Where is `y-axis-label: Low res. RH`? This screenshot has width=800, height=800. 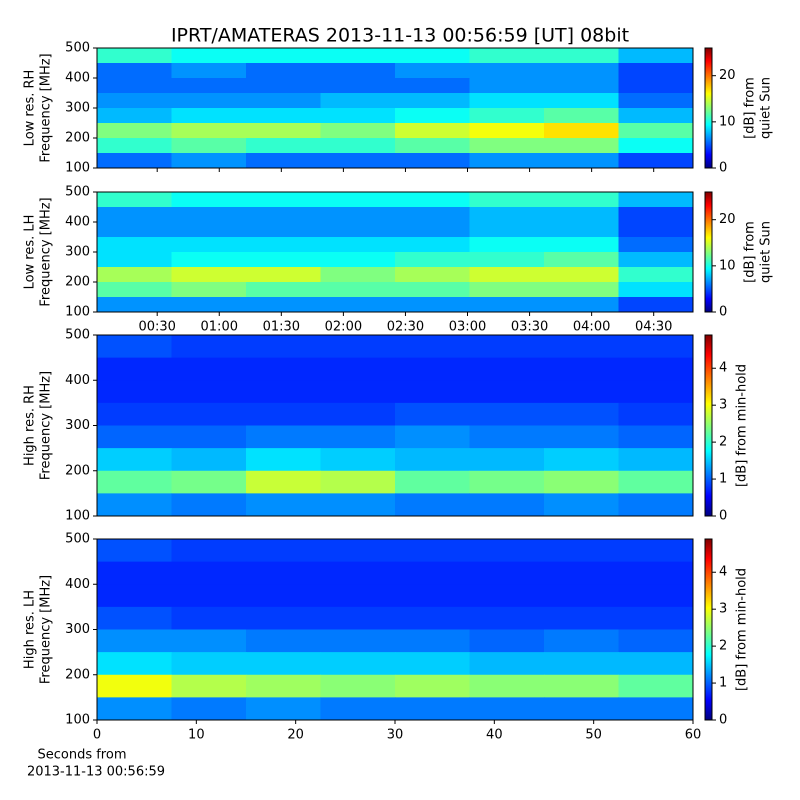 y-axis-label: Low res. RH is located at coordinates (30, 108).